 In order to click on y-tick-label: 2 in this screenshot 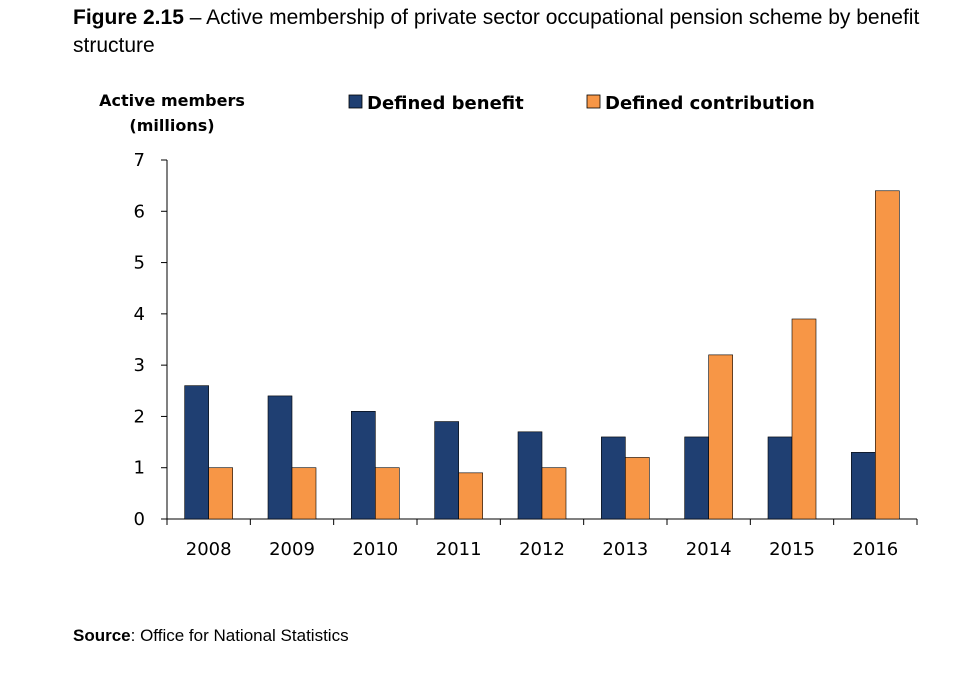, I will do `click(139, 416)`.